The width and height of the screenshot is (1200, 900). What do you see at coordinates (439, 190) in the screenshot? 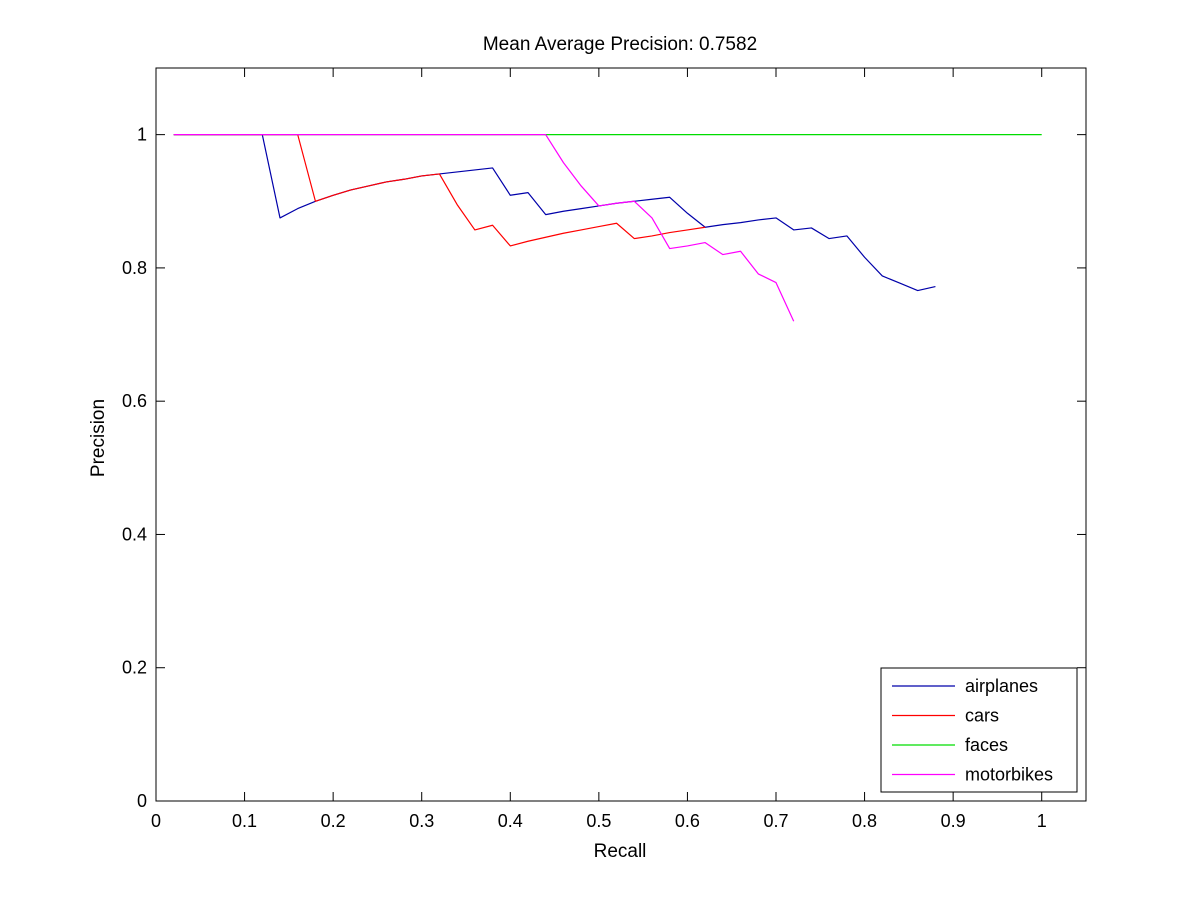
I see `series-line-cars` at bounding box center [439, 190].